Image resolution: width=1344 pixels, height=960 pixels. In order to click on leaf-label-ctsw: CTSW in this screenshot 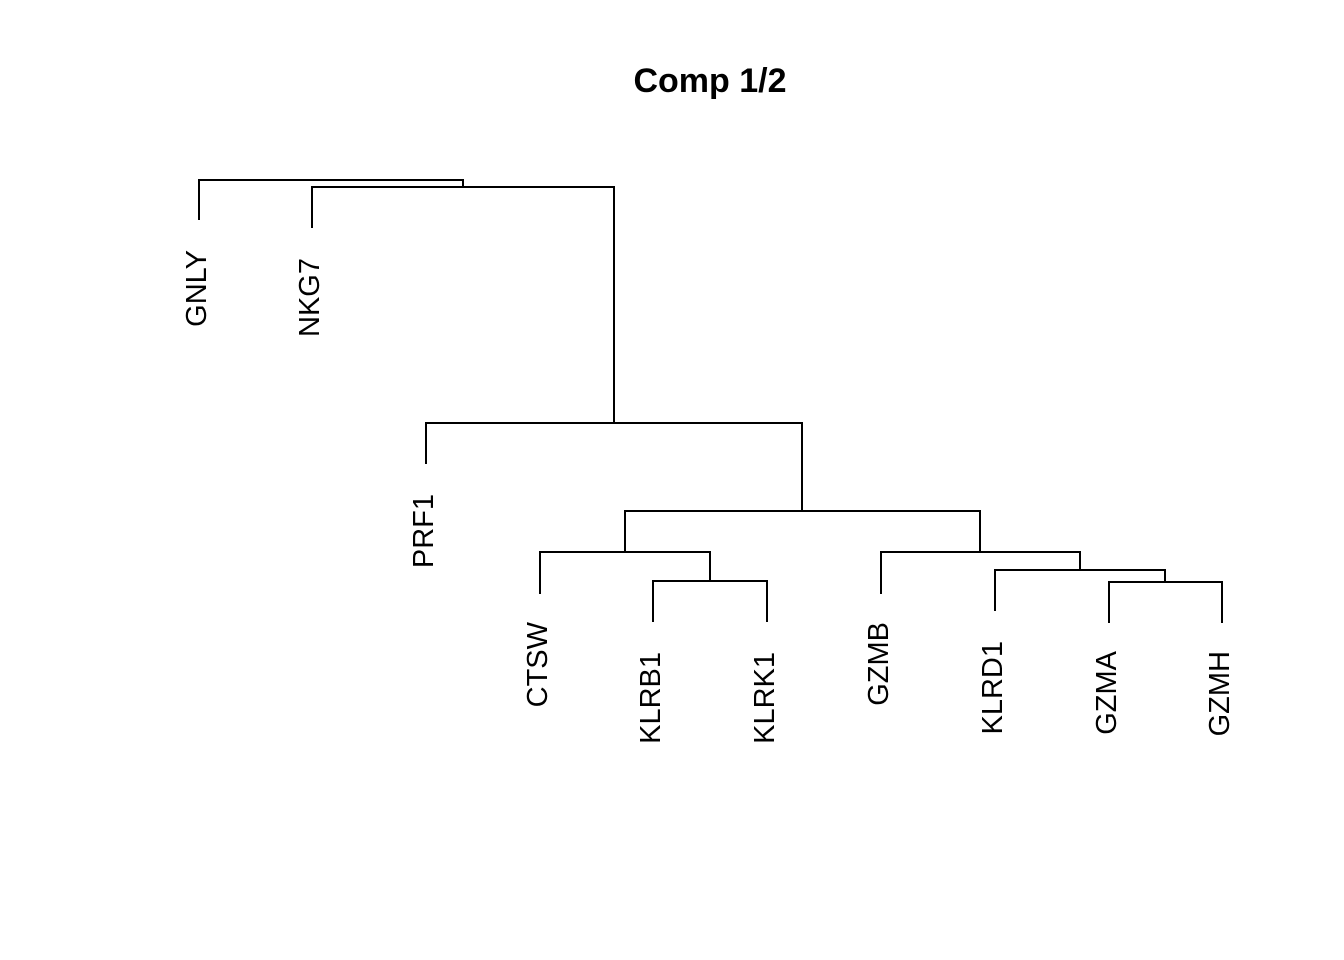, I will do `click(538, 664)`.